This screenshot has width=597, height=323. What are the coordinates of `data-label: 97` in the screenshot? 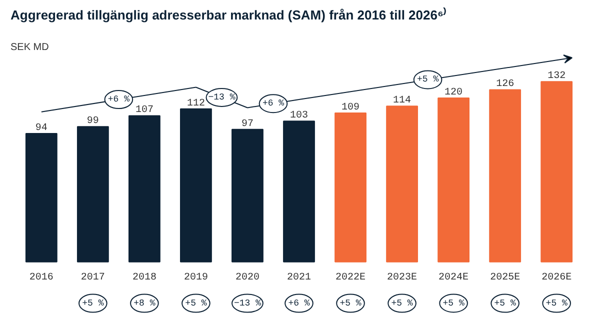 It's located at (247, 124).